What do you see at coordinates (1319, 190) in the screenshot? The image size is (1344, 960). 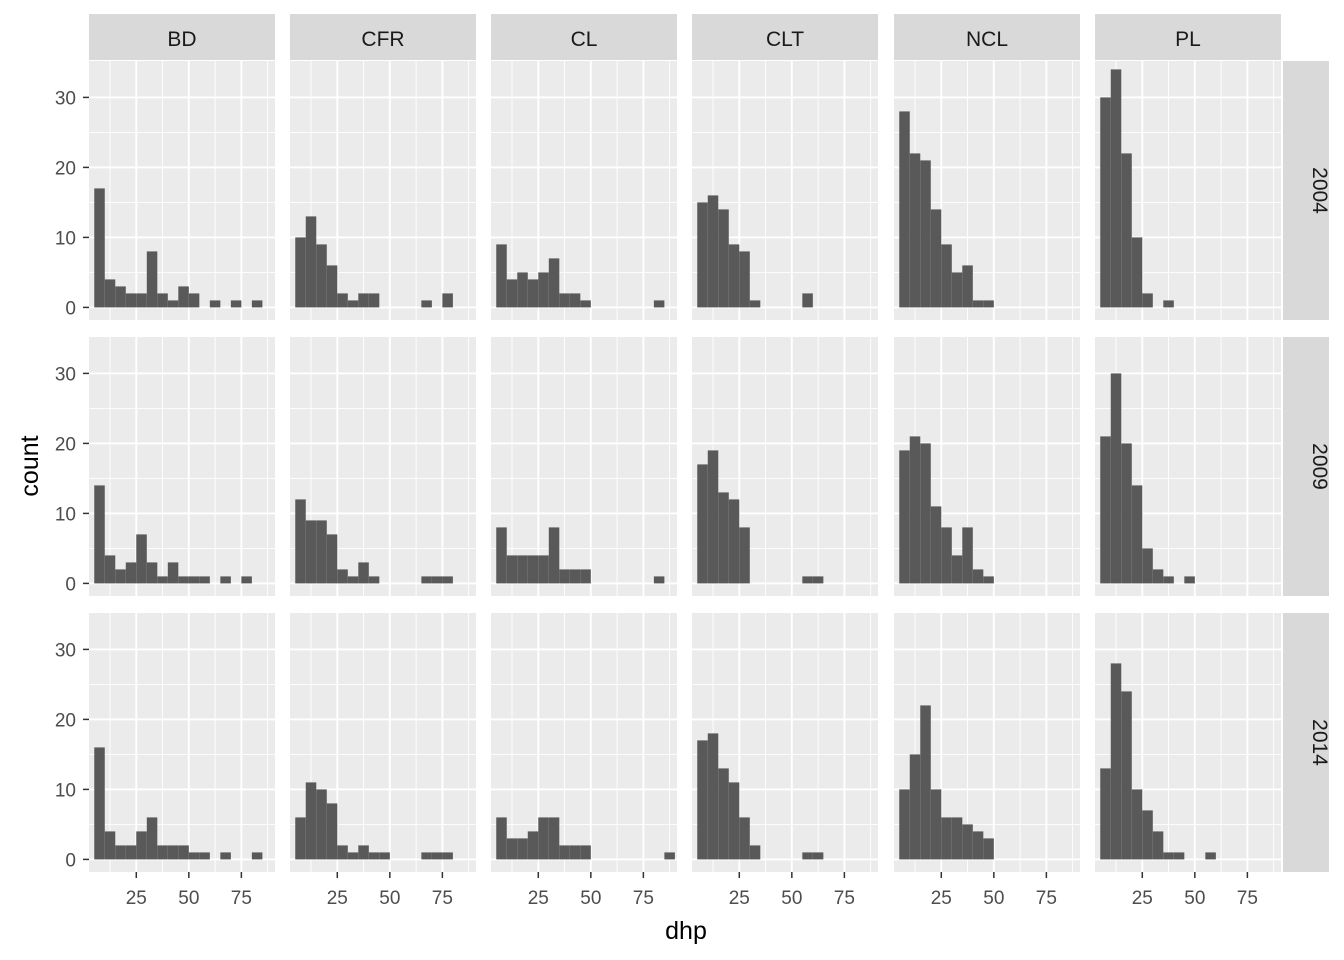 I see `row-strip-label-2004: 2004` at bounding box center [1319, 190].